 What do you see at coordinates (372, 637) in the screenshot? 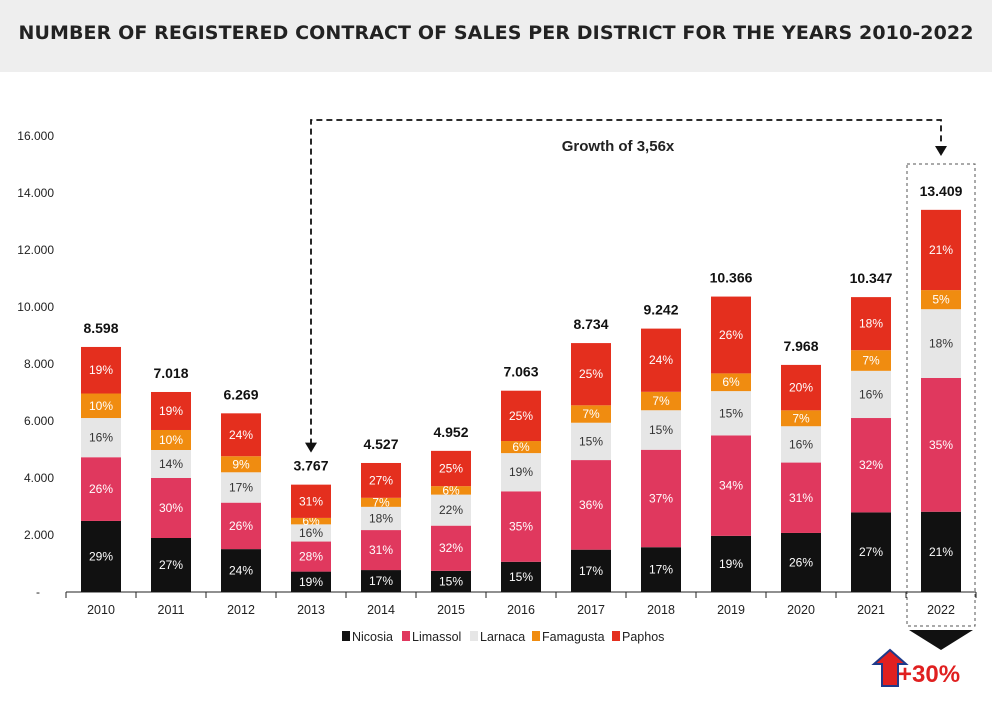
I see `legend-label: Nicosia` at bounding box center [372, 637].